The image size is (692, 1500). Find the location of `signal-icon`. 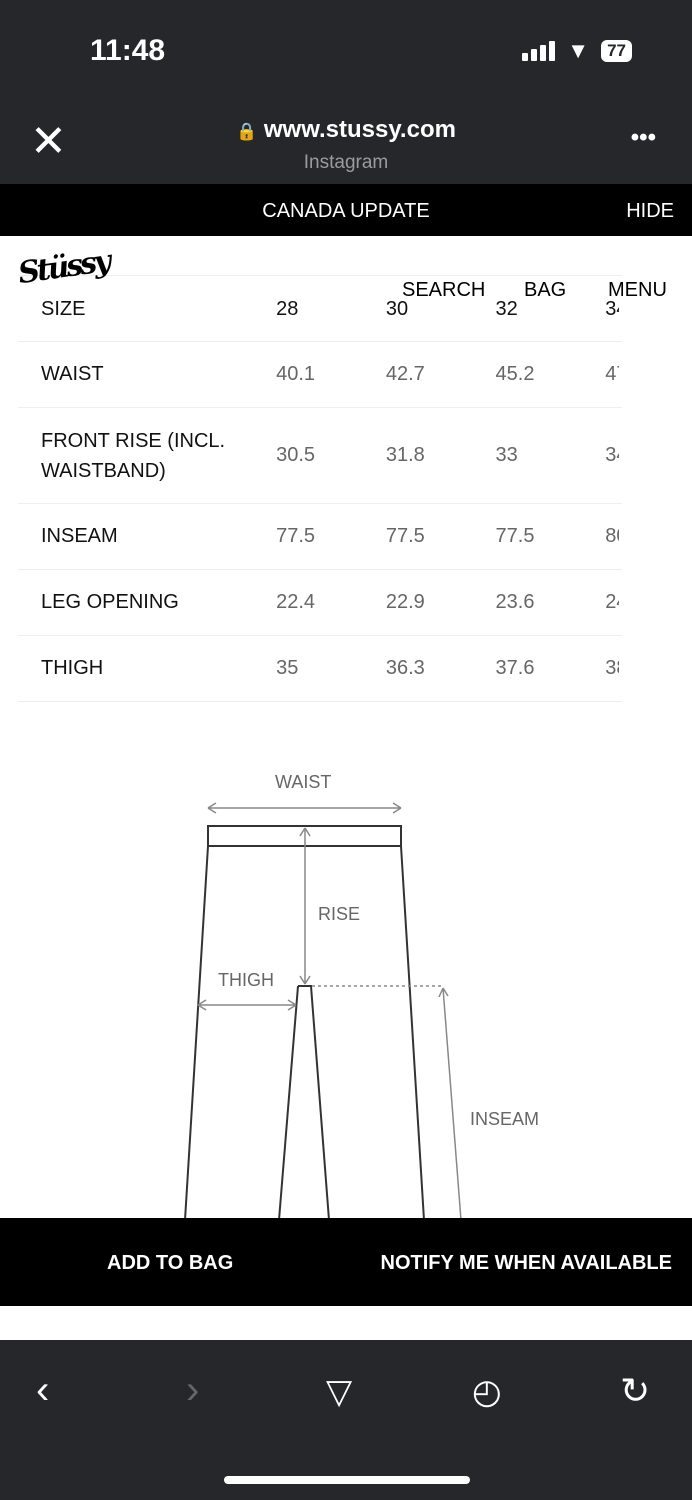

signal-icon is located at coordinates (539, 51).